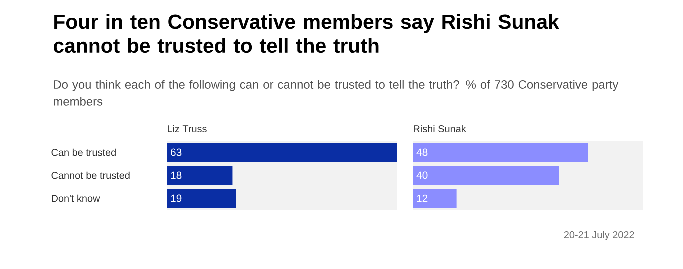 The width and height of the screenshot is (683, 269). Describe the element at coordinates (176, 152) in the screenshot. I see `data-label: 63` at that location.